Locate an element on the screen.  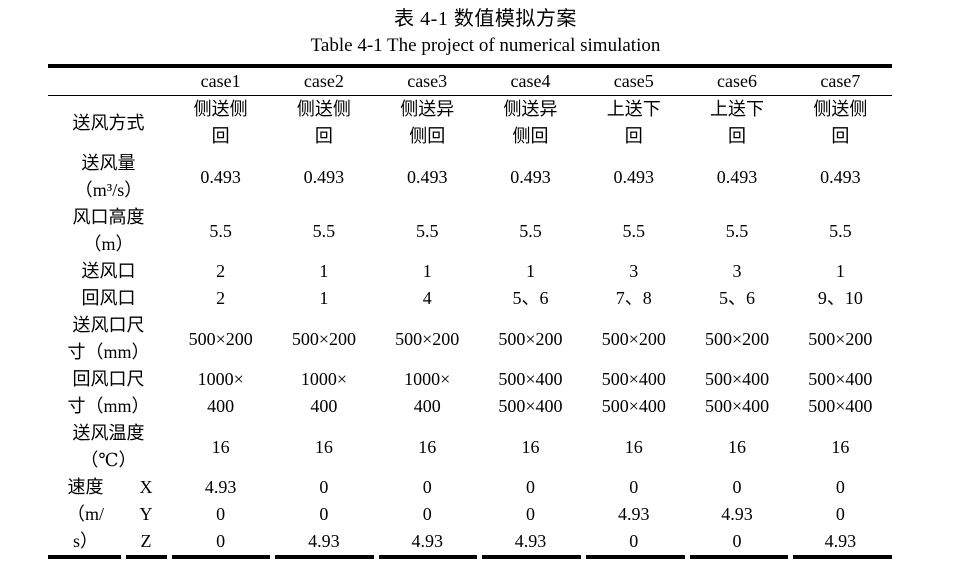
table-cell: 9、10 is located at coordinates (840, 298).